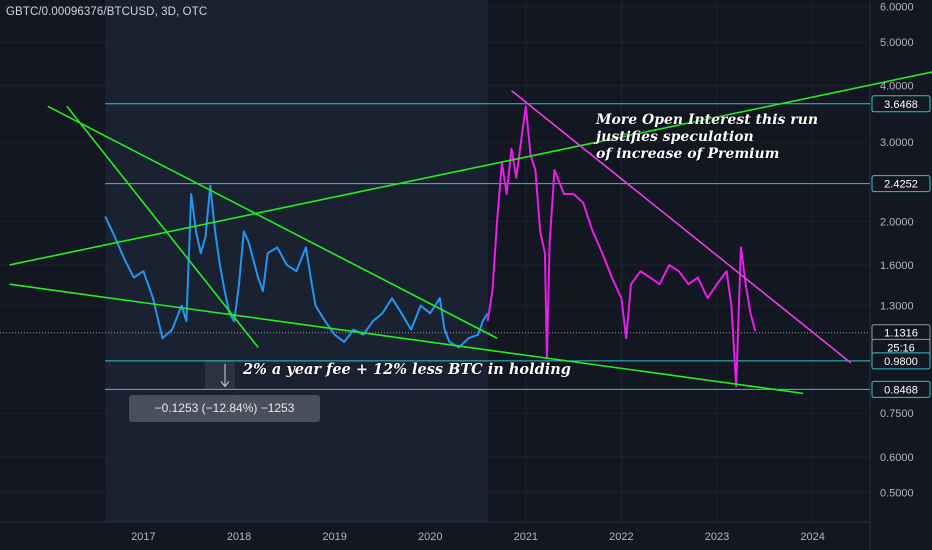 This screenshot has width=932, height=550. I want to click on x-tick-label: 2018, so click(239, 537).